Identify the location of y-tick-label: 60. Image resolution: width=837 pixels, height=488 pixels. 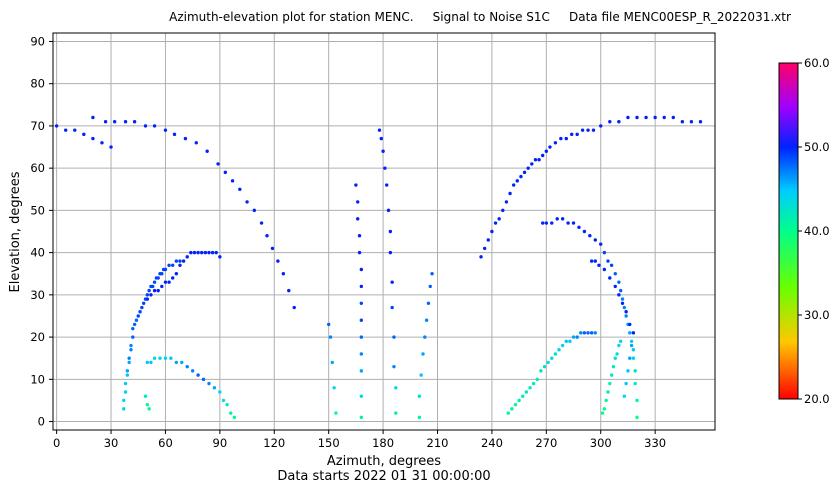
(37, 168).